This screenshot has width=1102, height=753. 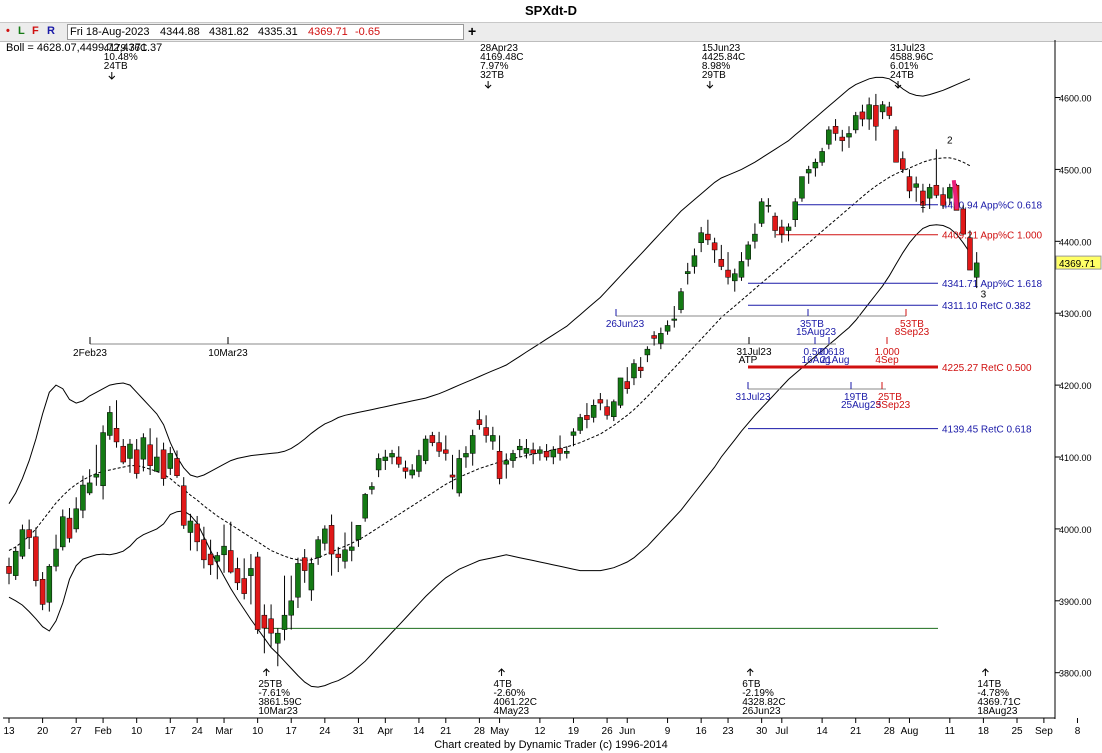 I want to click on pivot-label: -2.60%, so click(x=510, y=693).